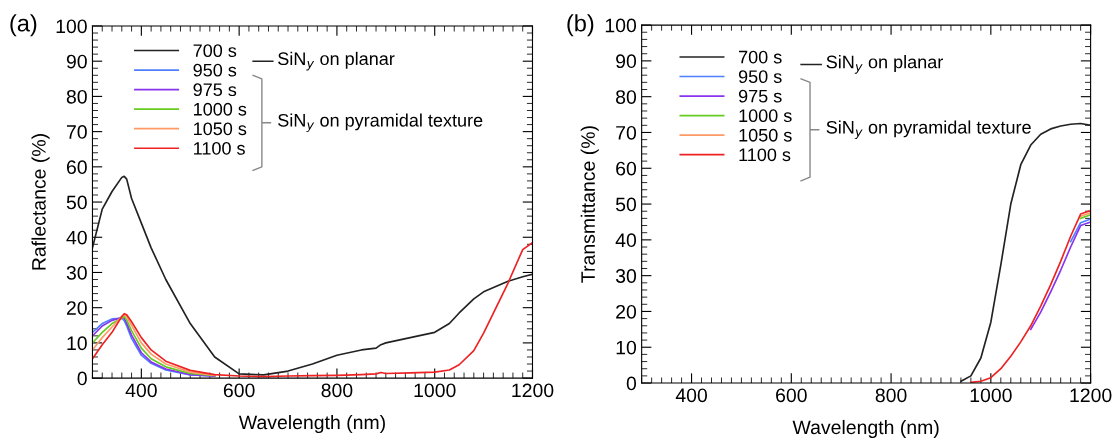 The image size is (1114, 448). What do you see at coordinates (23, 25) in the screenshot?
I see `text: (a)` at bounding box center [23, 25].